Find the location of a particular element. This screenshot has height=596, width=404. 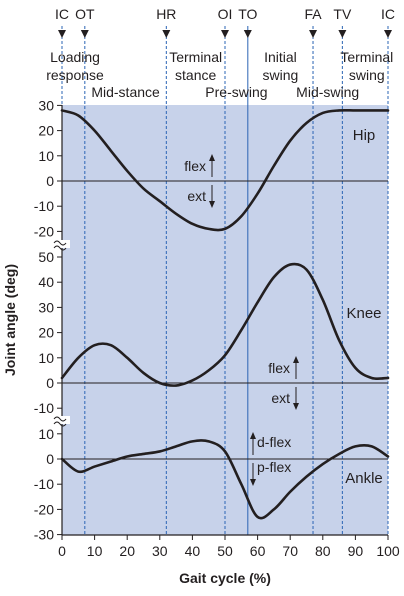

x-tick-label: 50 is located at coordinates (225, 551).